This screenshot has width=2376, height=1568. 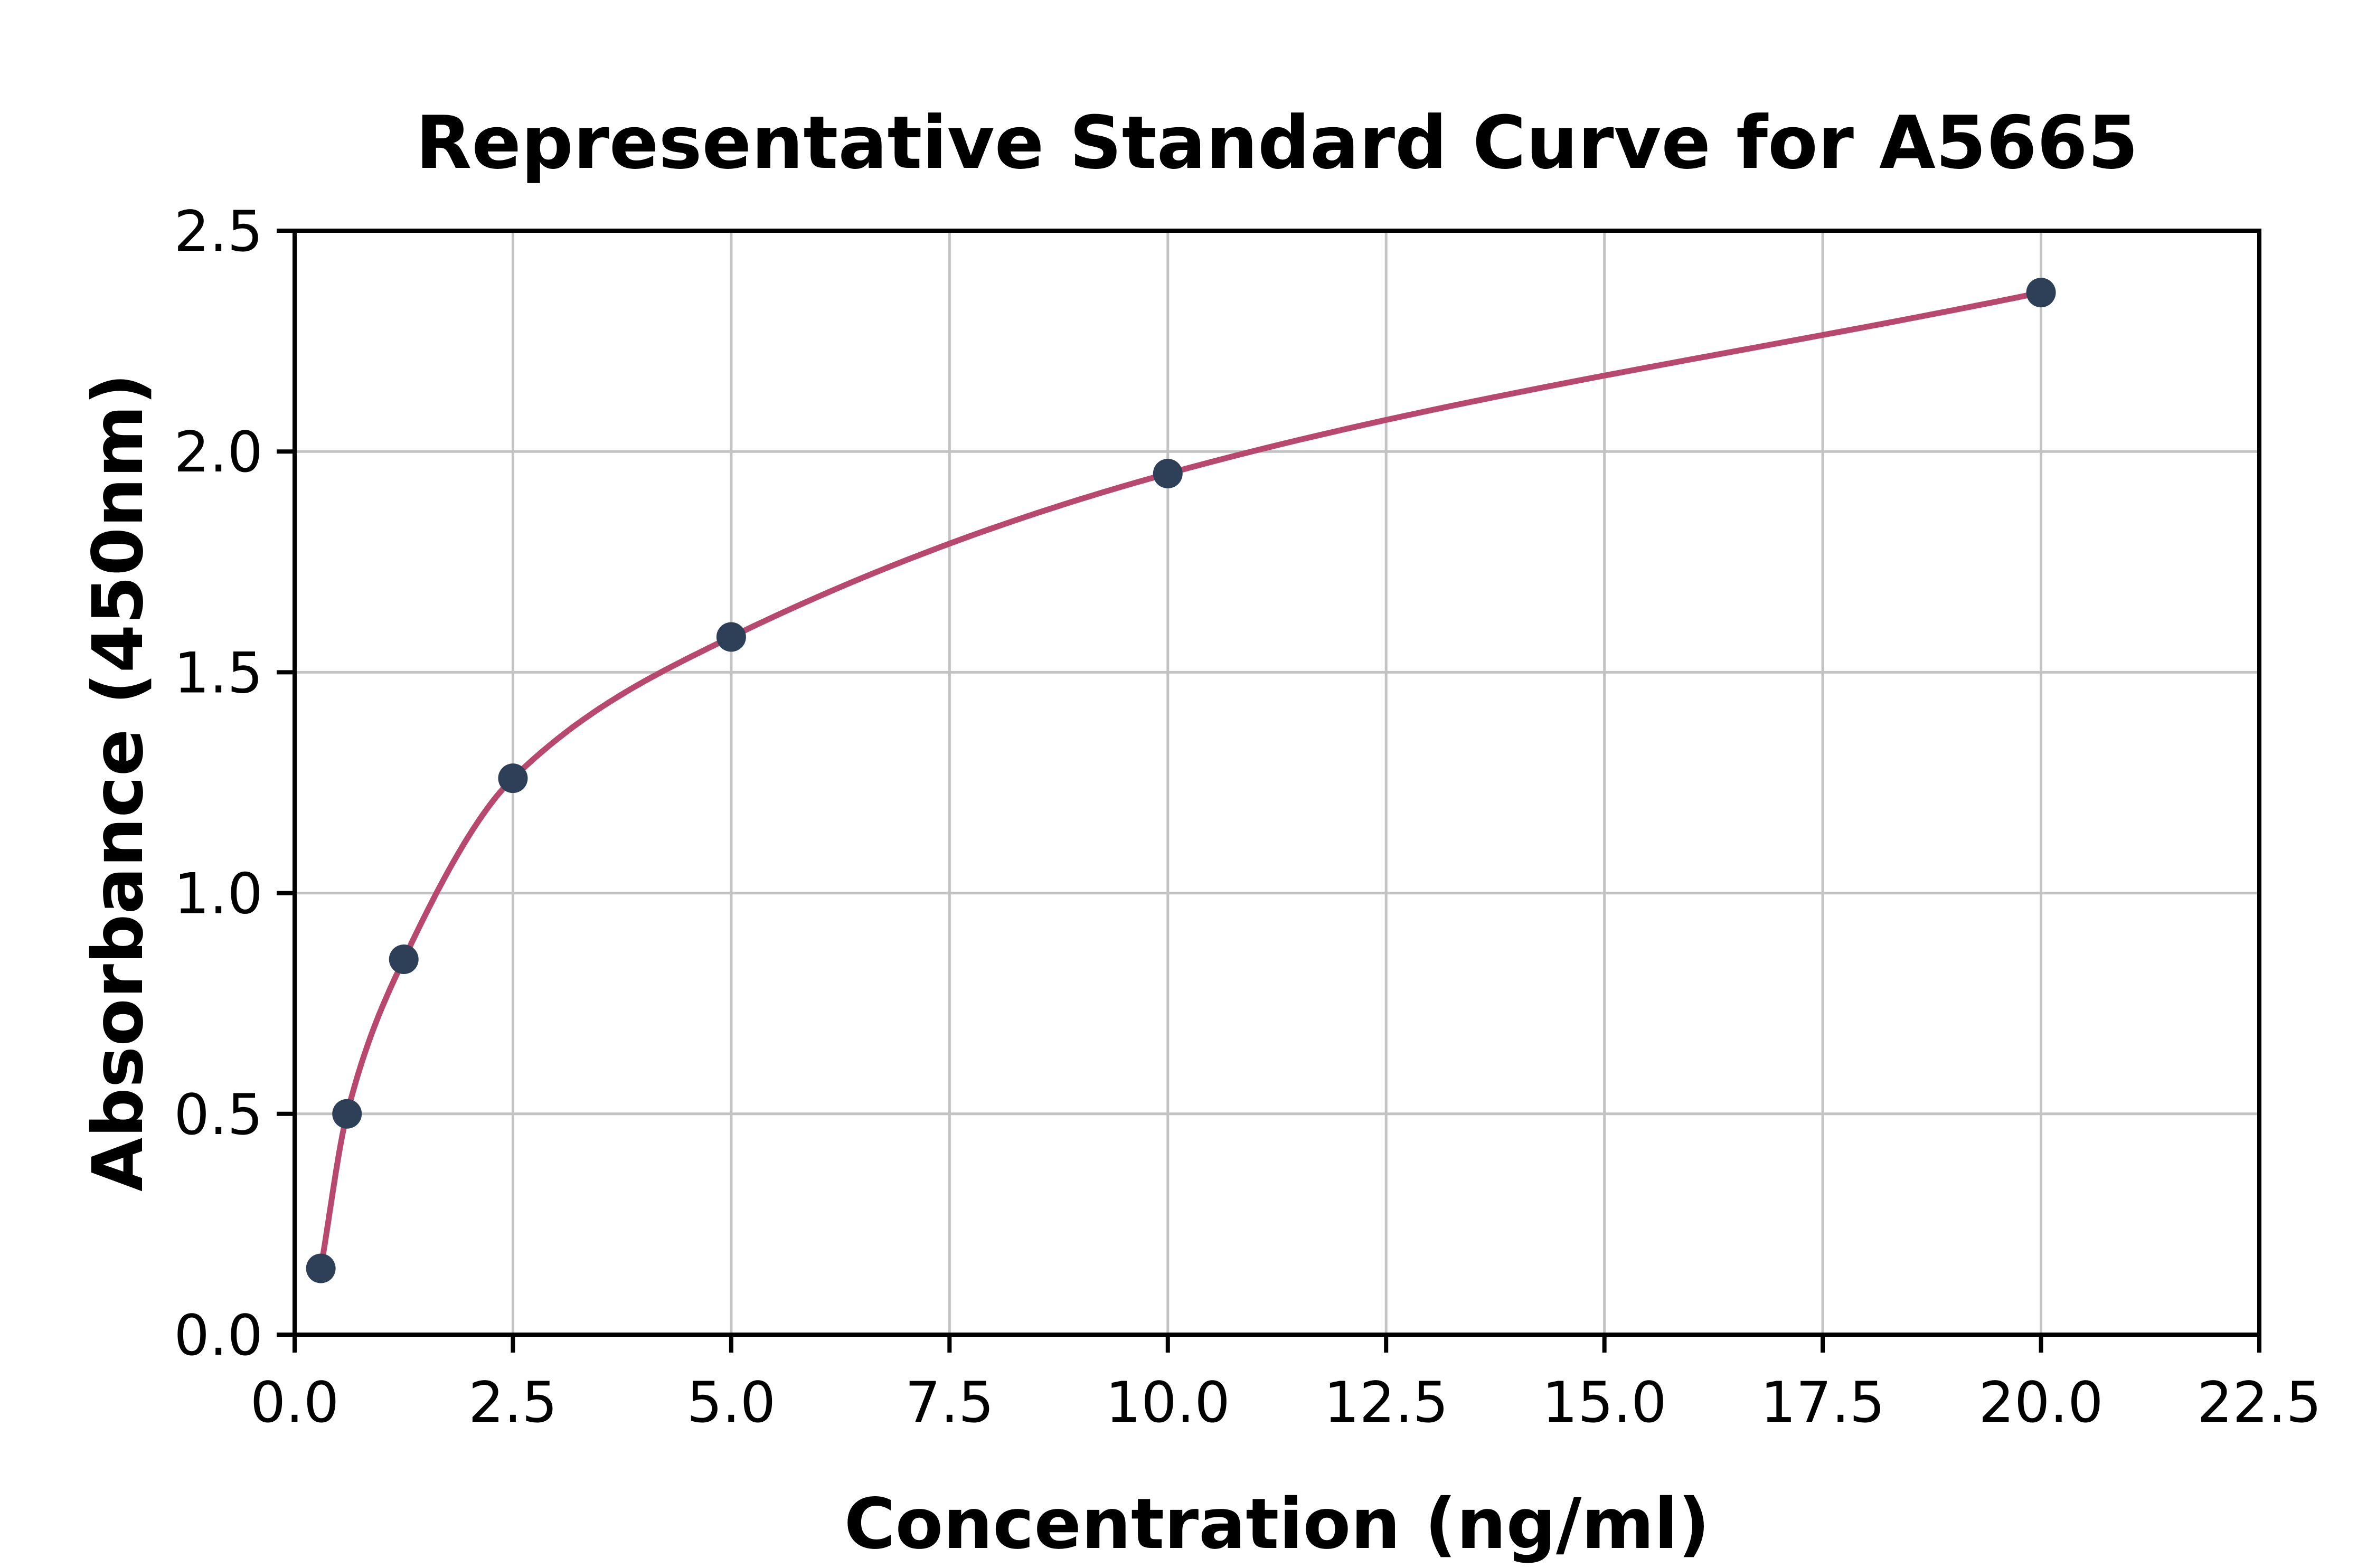 I want to click on x-tick-label: 20.0, so click(x=2042, y=1403).